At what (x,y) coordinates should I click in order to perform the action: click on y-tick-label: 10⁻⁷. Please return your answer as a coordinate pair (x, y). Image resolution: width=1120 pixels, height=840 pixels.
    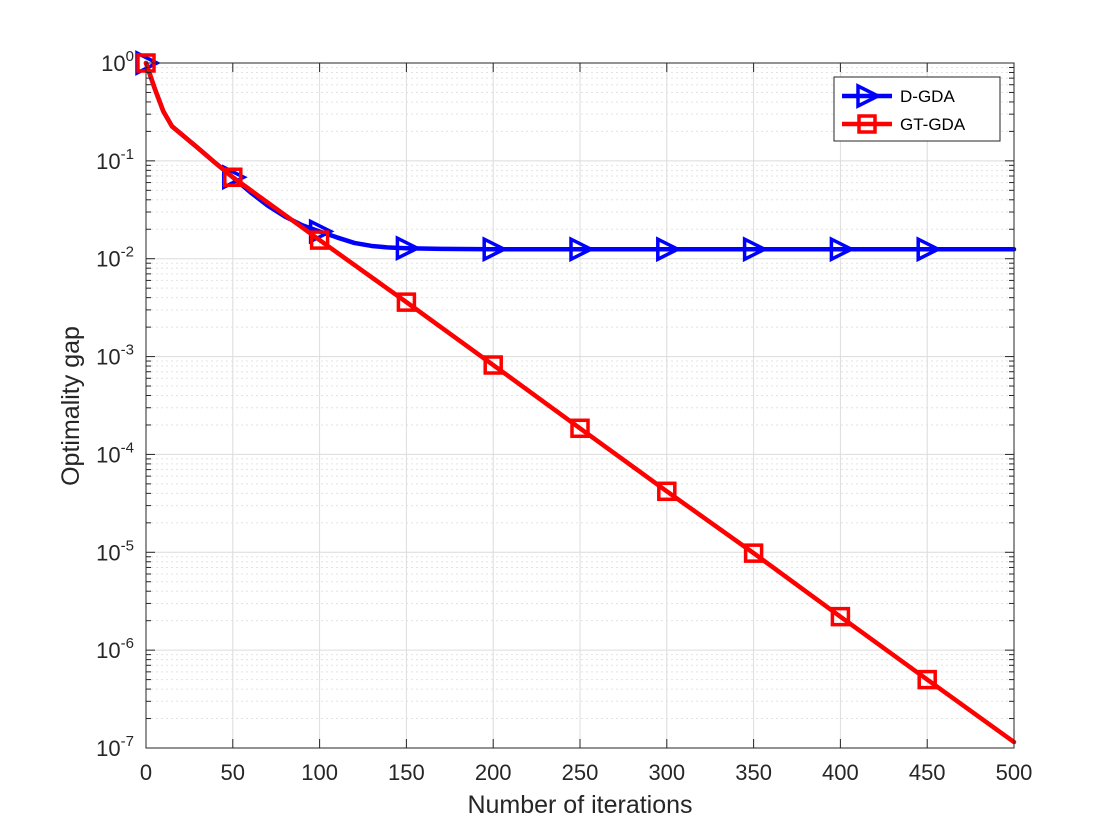
    Looking at the image, I should click on (115, 747).